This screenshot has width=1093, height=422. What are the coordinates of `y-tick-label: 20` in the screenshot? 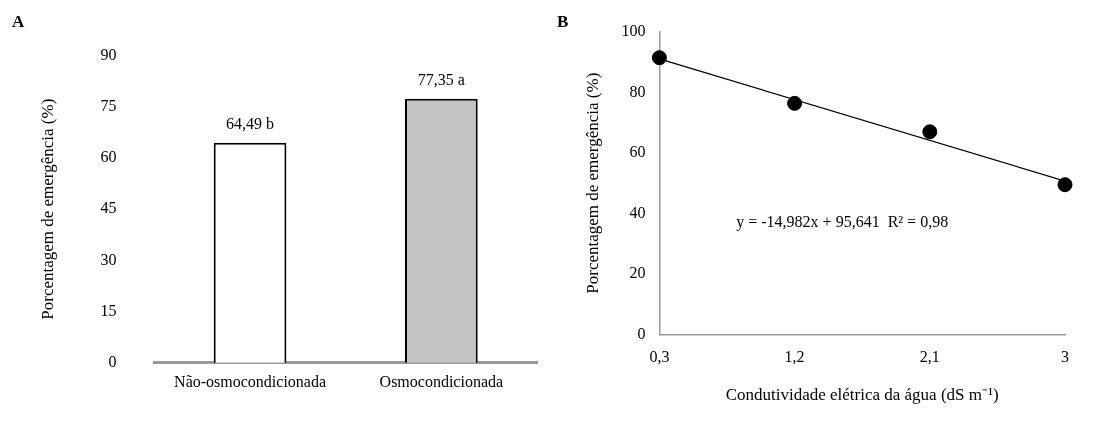 It's located at (637, 273).